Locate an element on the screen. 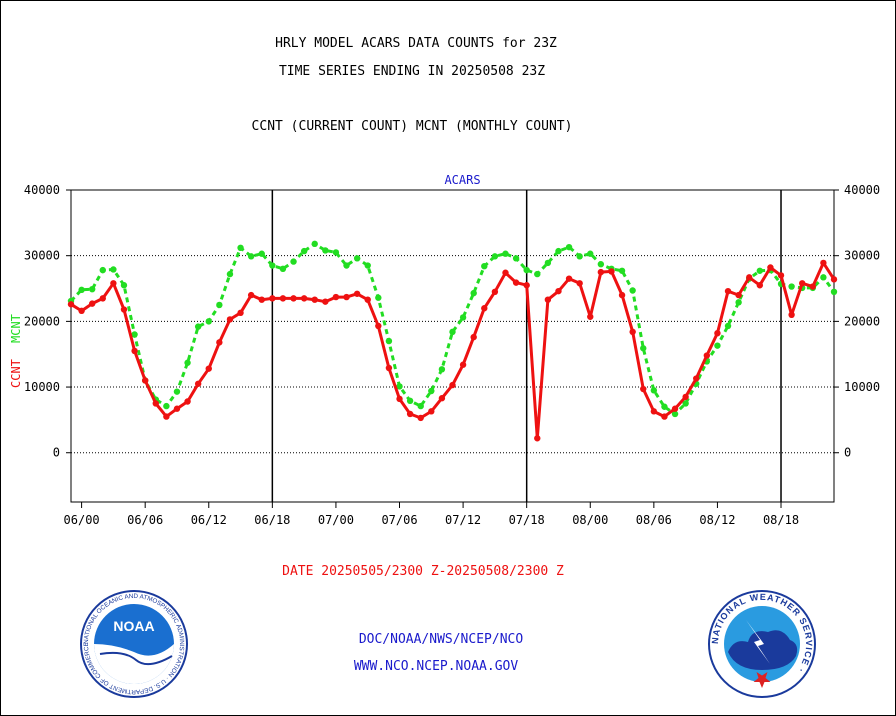  date-range-label: DATE 20250505/2300 Z-20250508/2300 Z is located at coordinates (423, 571).